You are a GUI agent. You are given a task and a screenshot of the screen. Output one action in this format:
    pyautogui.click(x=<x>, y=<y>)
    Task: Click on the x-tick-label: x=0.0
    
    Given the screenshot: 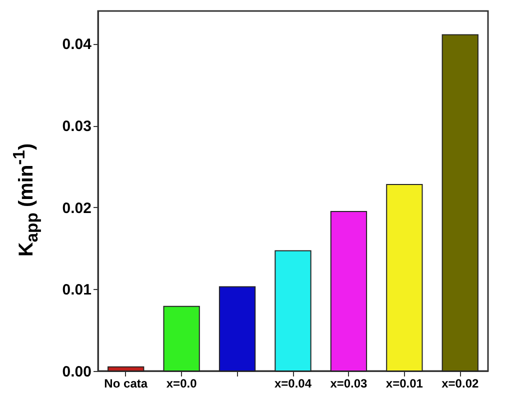 What is the action you would take?
    pyautogui.click(x=182, y=383)
    